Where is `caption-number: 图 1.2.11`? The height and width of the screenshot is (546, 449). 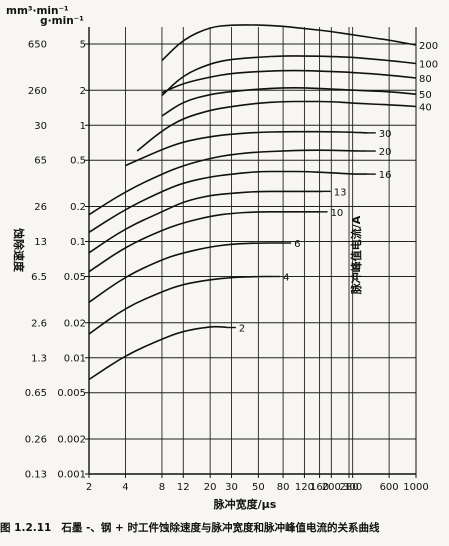
caption-number: 图 1.2.11 is located at coordinates (26, 528).